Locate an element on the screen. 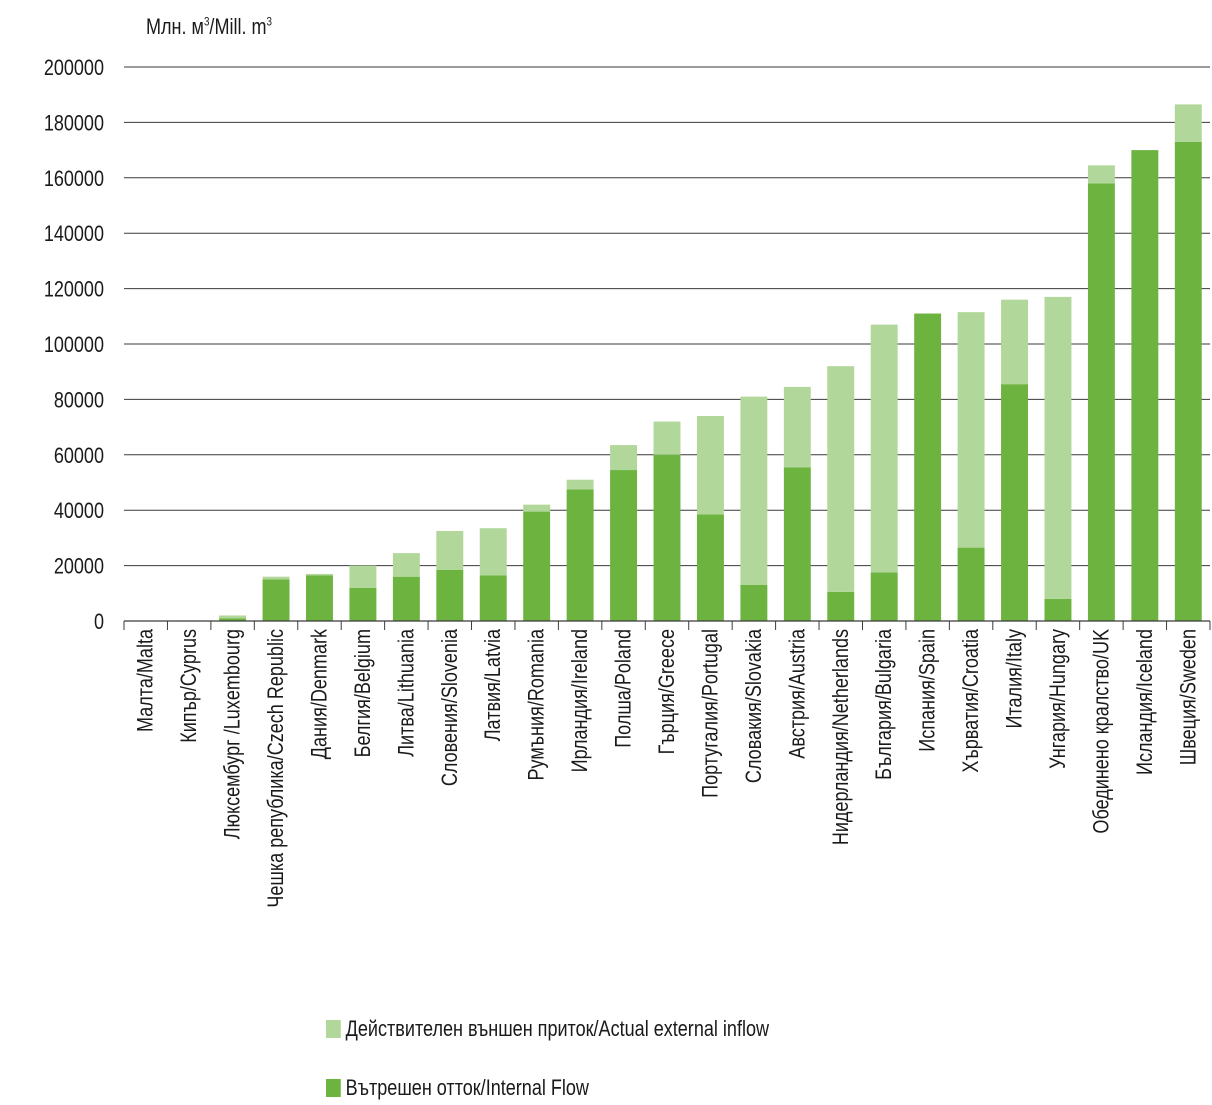 This screenshot has width=1212, height=1105. x-tick-label: Литва/Lithuania is located at coordinates (407, 692).